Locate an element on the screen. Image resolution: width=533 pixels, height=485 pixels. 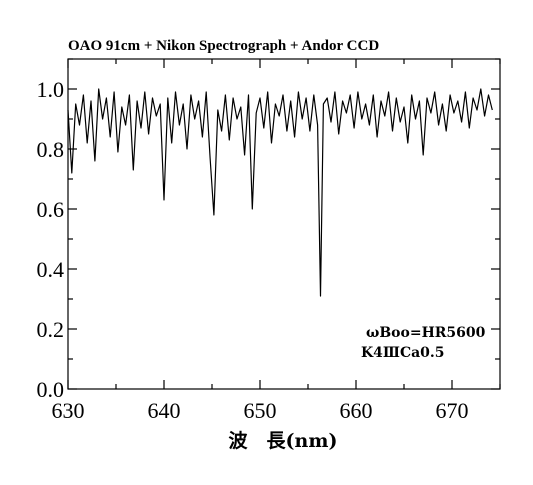
x-tick-label: 660 is located at coordinates (356, 410).